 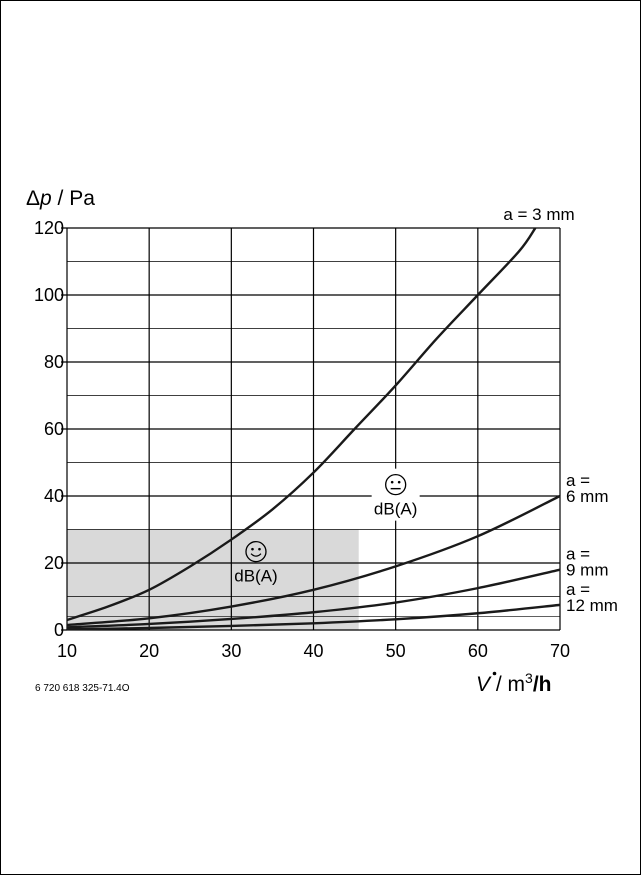 I want to click on figure-code: 6 720 618 325-71.4O, so click(x=82, y=688).